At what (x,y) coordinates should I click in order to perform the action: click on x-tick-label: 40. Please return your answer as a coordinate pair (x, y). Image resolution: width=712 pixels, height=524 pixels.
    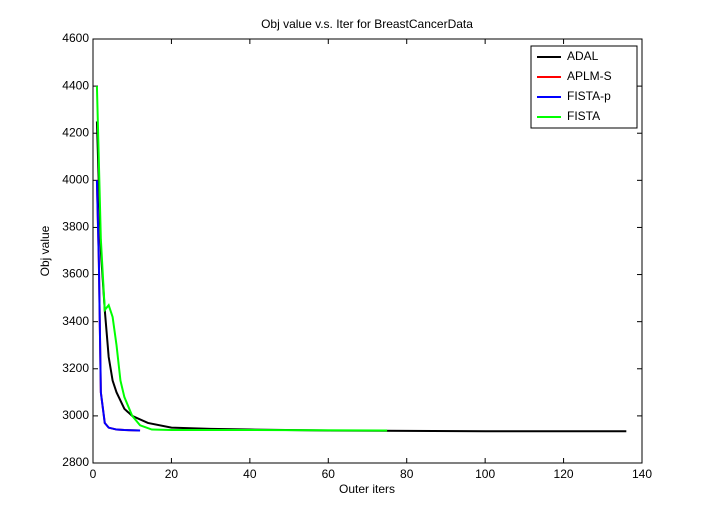
    Looking at the image, I should click on (250, 474).